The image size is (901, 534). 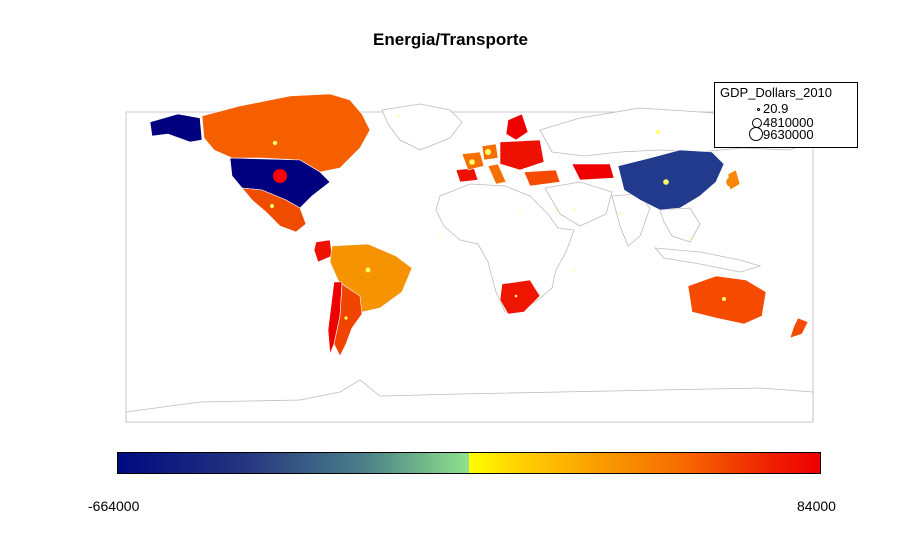 What do you see at coordinates (724, 299) in the screenshot?
I see `bubble-australia` at bounding box center [724, 299].